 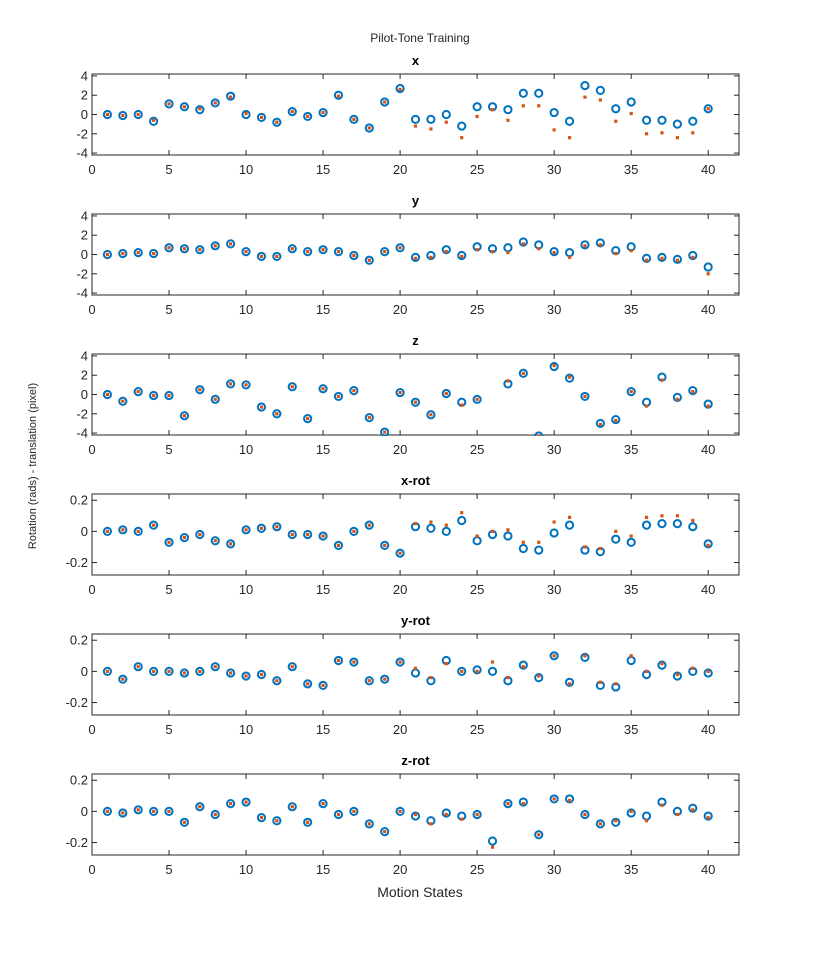 I want to click on x-tick-label: 20, so click(x=400, y=589).